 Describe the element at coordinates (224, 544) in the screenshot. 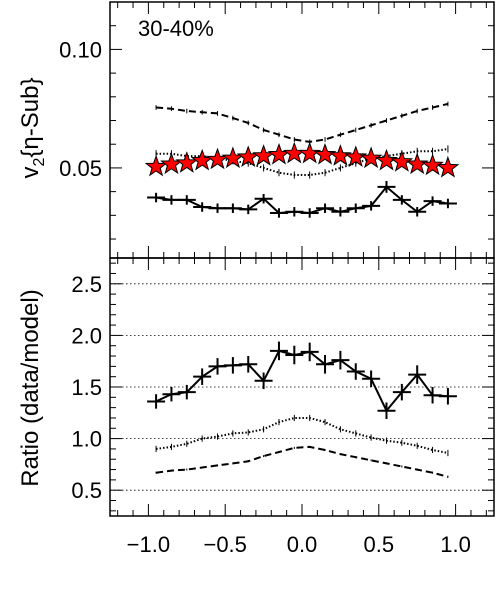

I see `x-tick-label: −0.5` at that location.